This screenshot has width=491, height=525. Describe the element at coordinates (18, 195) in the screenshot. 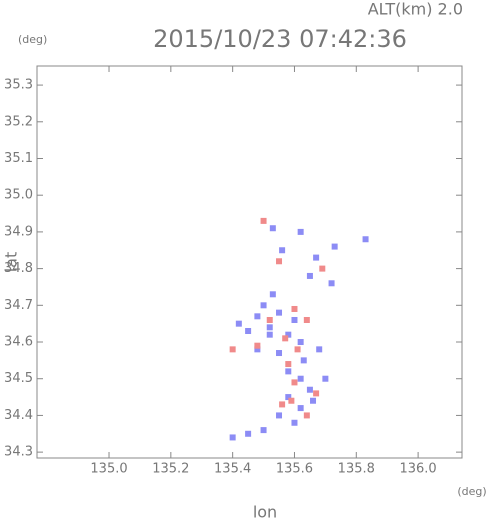

I see `y-tick-label: 35.0` at that location.